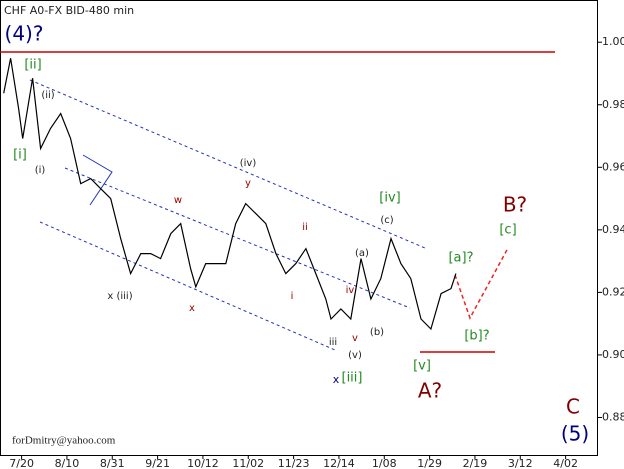  What do you see at coordinates (21, 463) in the screenshot?
I see `x-tick-label: 7/20` at bounding box center [21, 463].